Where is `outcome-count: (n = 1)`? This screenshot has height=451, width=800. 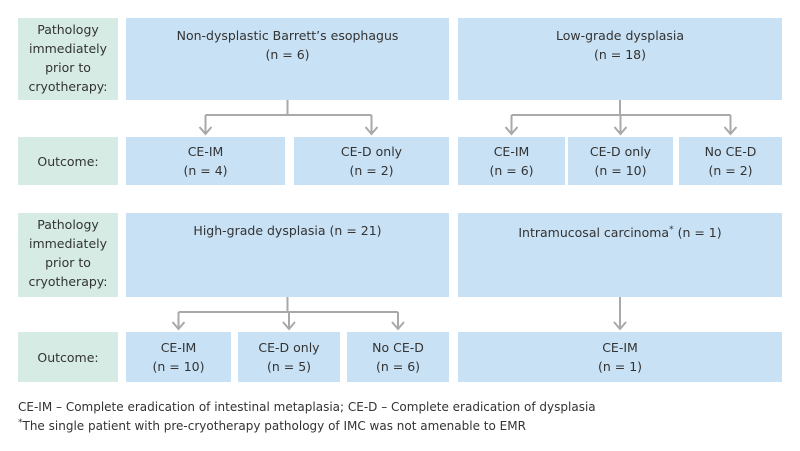 outcome-count: (n = 1) is located at coordinates (620, 366).